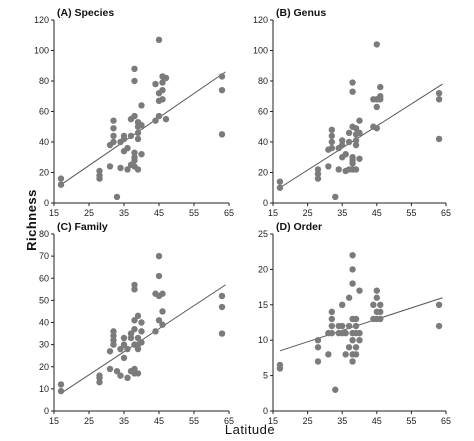 The image size is (474, 441). Describe the element at coordinates (82, 227) in the screenshot. I see `panel-title-c: (C) Family` at that location.